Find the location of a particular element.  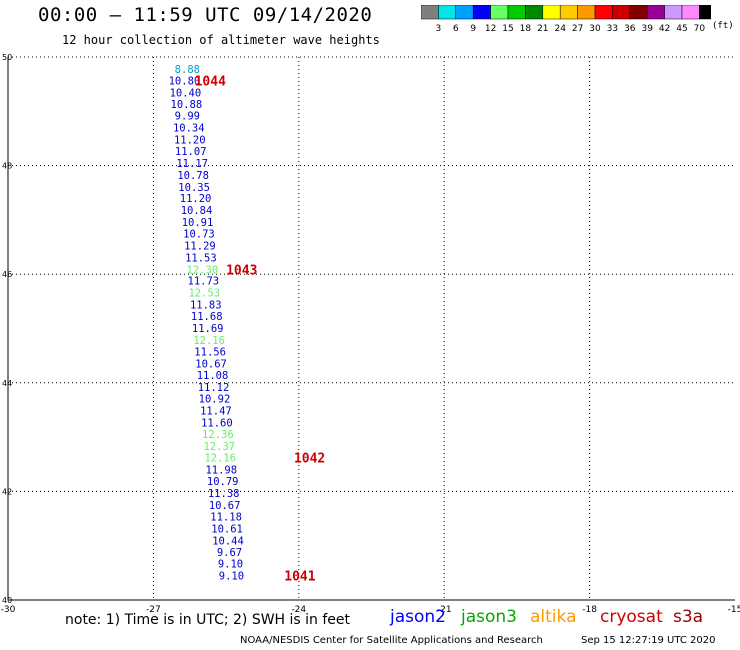

x-tick-label: -21 is located at coordinates (444, 610).